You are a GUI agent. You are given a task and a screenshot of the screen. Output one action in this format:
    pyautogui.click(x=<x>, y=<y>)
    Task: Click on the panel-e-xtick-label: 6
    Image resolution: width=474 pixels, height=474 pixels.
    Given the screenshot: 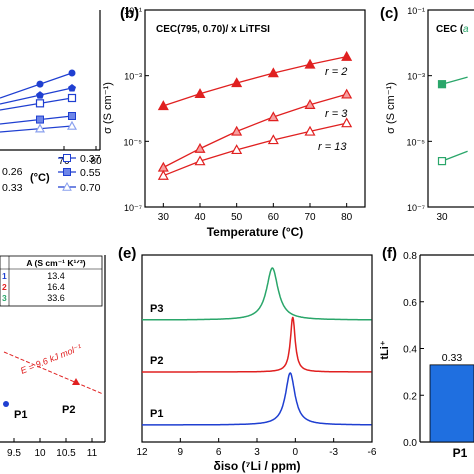 What is the action you would take?
    pyautogui.click(x=219, y=452)
    